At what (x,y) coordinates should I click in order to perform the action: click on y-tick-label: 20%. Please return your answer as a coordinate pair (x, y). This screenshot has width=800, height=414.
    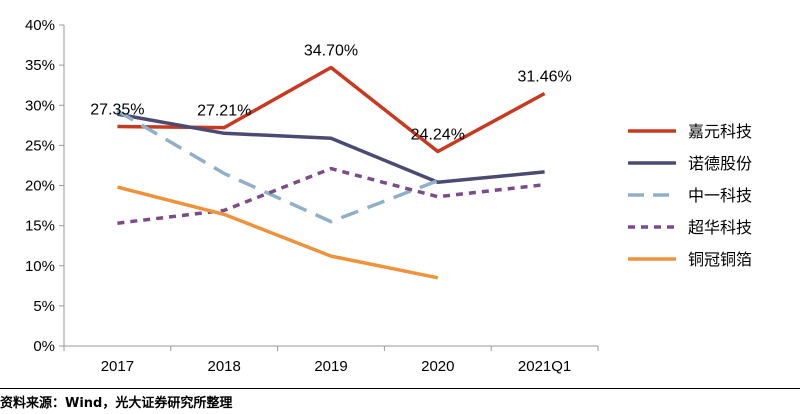
    Looking at the image, I should click on (40, 186).